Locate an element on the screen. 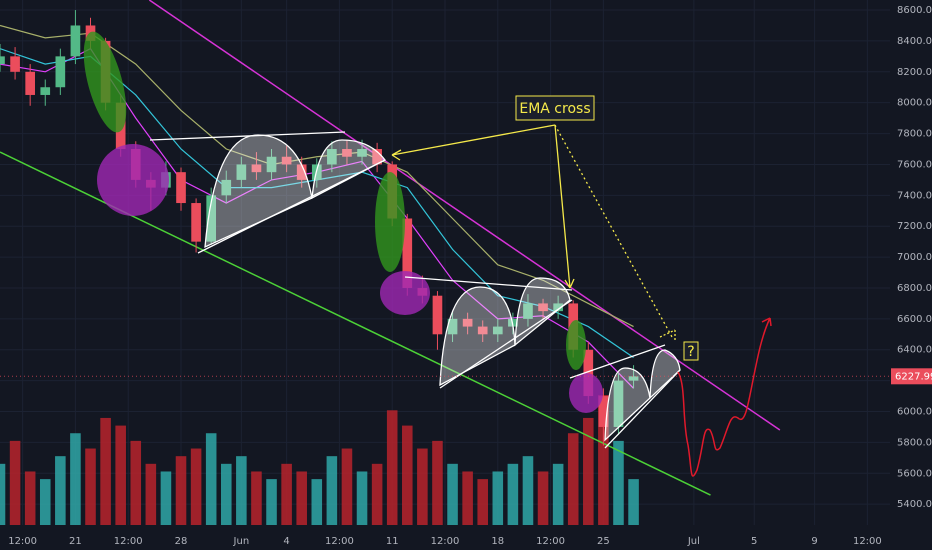 The height and width of the screenshot is (550, 932). y-tick-label: 6000.00 is located at coordinates (914, 412).